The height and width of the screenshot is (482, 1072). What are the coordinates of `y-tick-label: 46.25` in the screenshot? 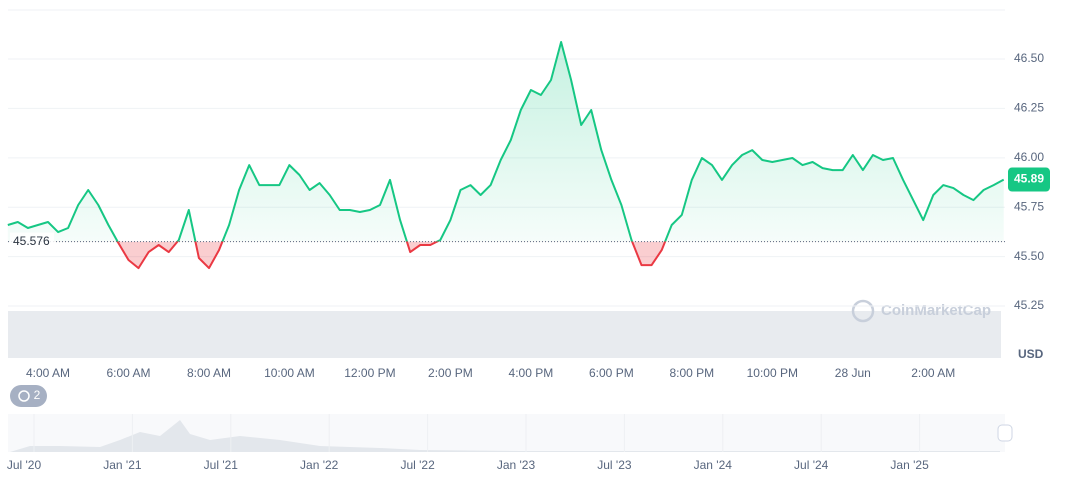 It's located at (1029, 108).